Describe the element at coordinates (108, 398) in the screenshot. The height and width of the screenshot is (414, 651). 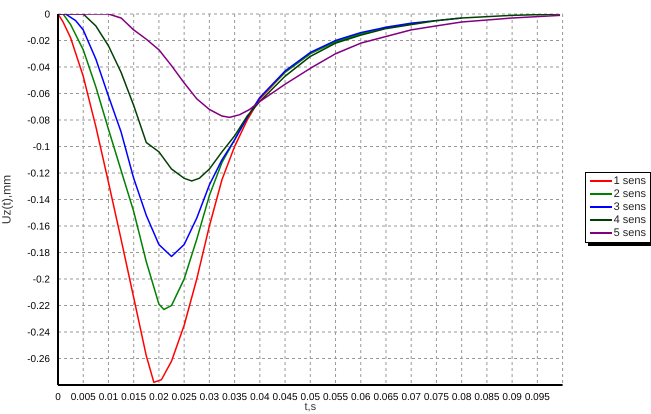
I see `x-tick-label: 0.01` at that location.